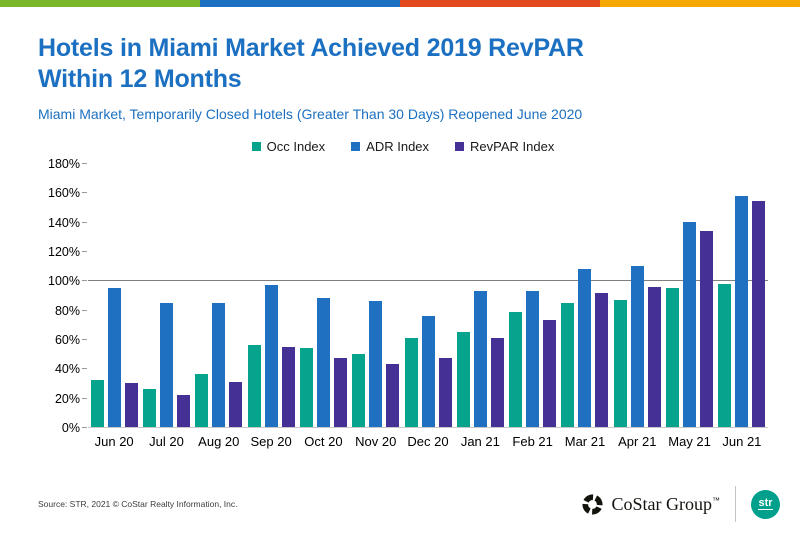  I want to click on str-logo-label: str, so click(765, 503).